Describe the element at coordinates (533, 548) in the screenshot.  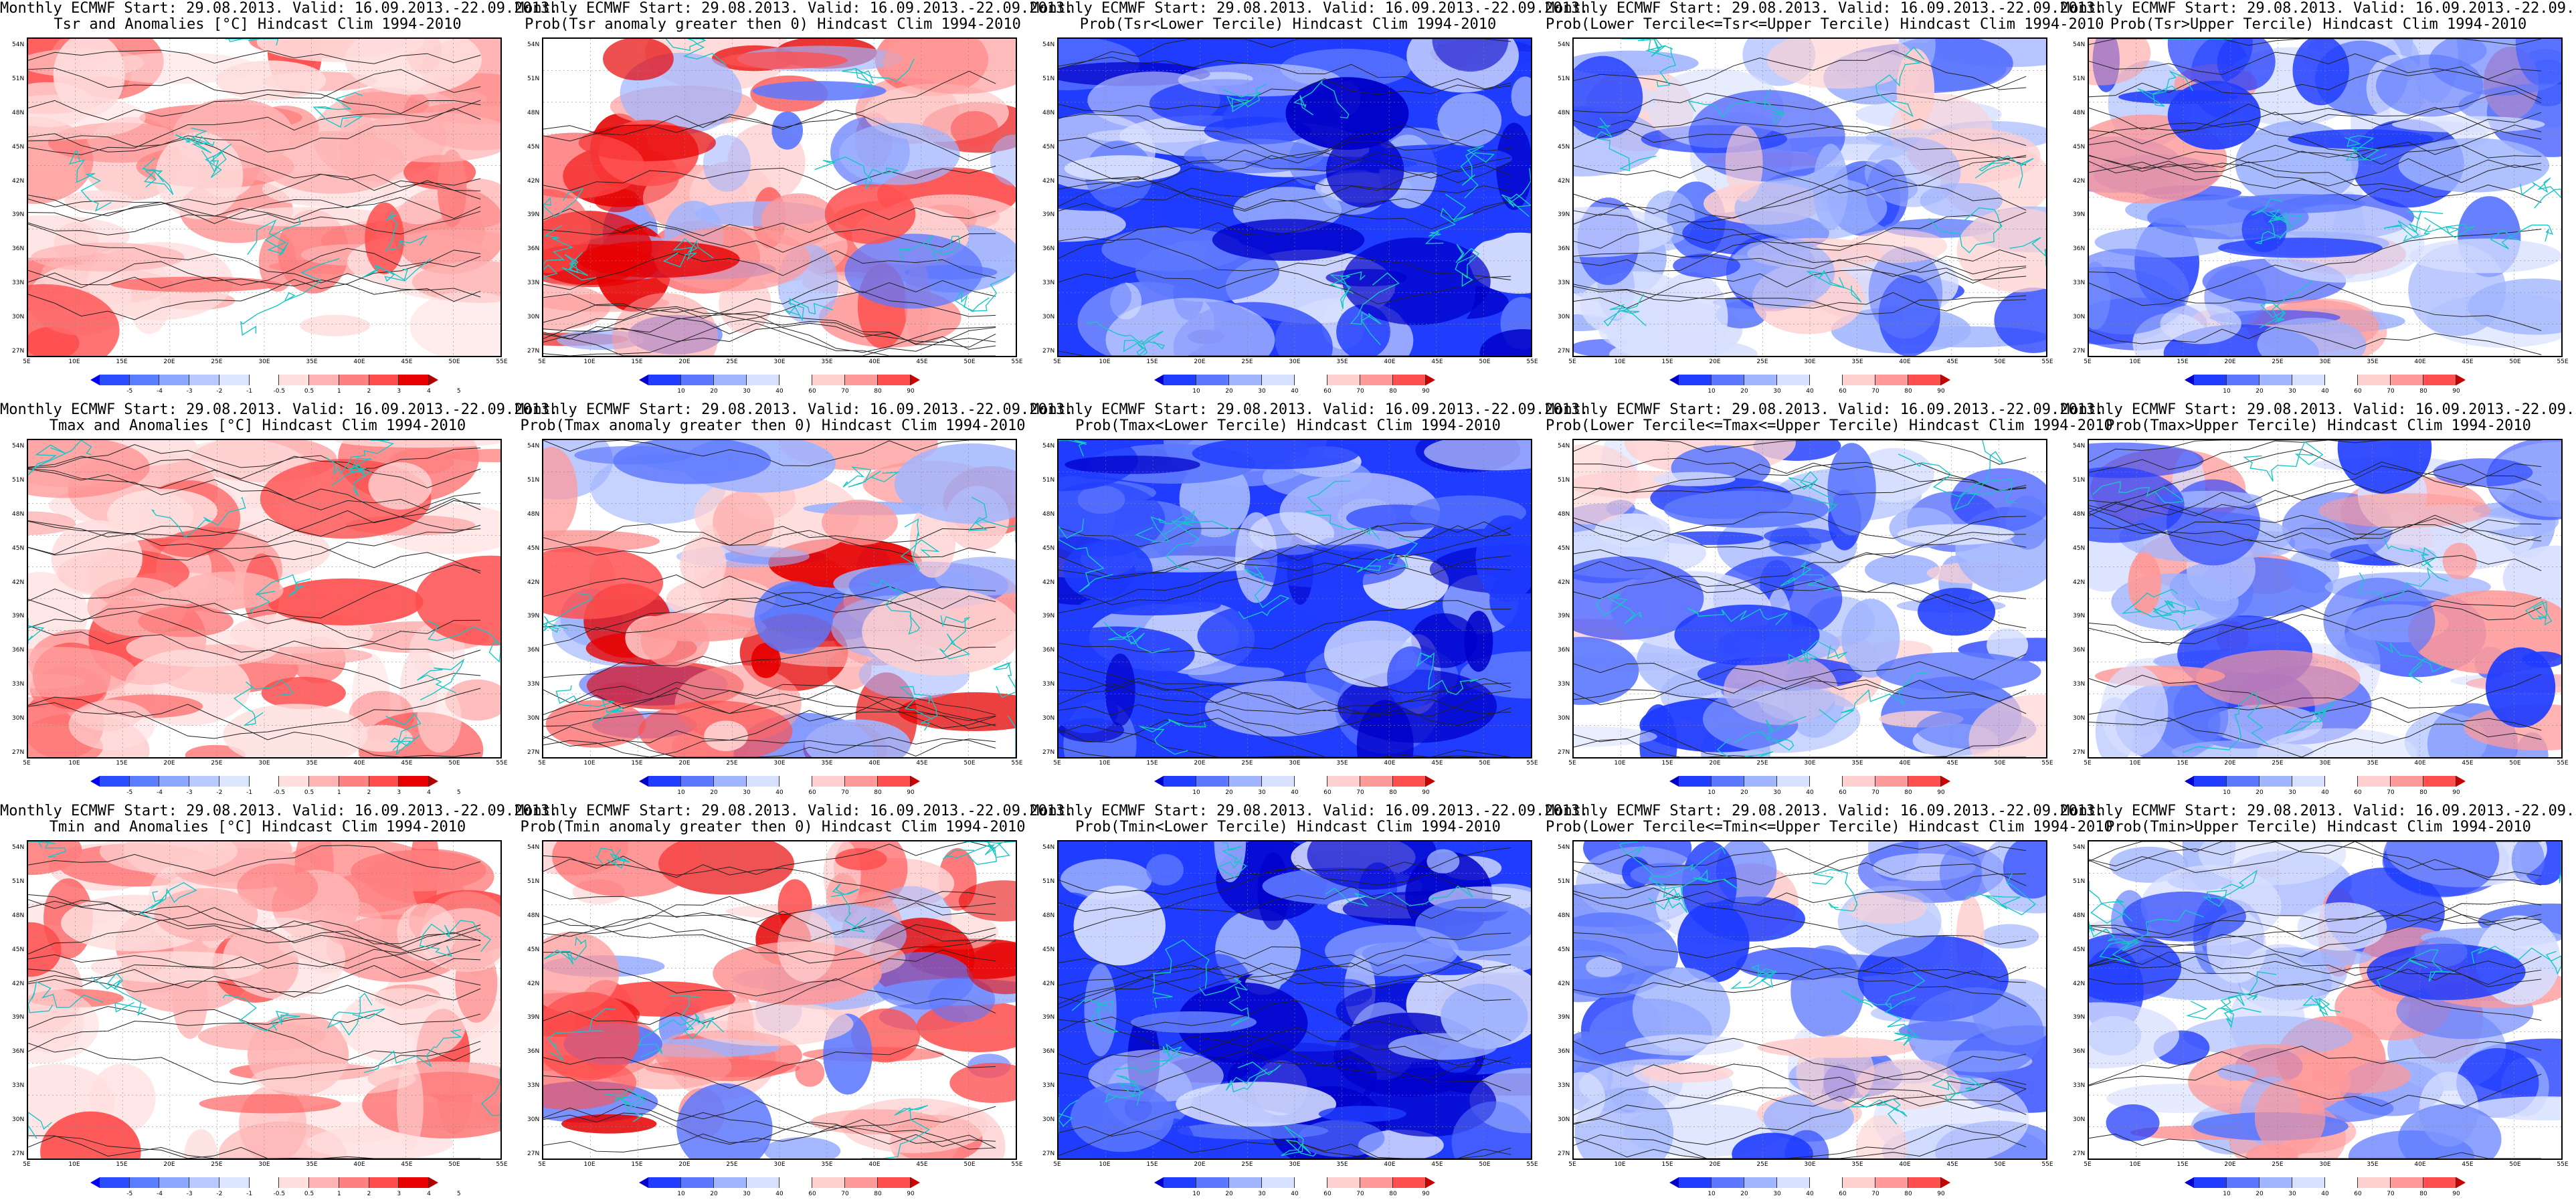
I see `latitude-label: 45N` at that location.